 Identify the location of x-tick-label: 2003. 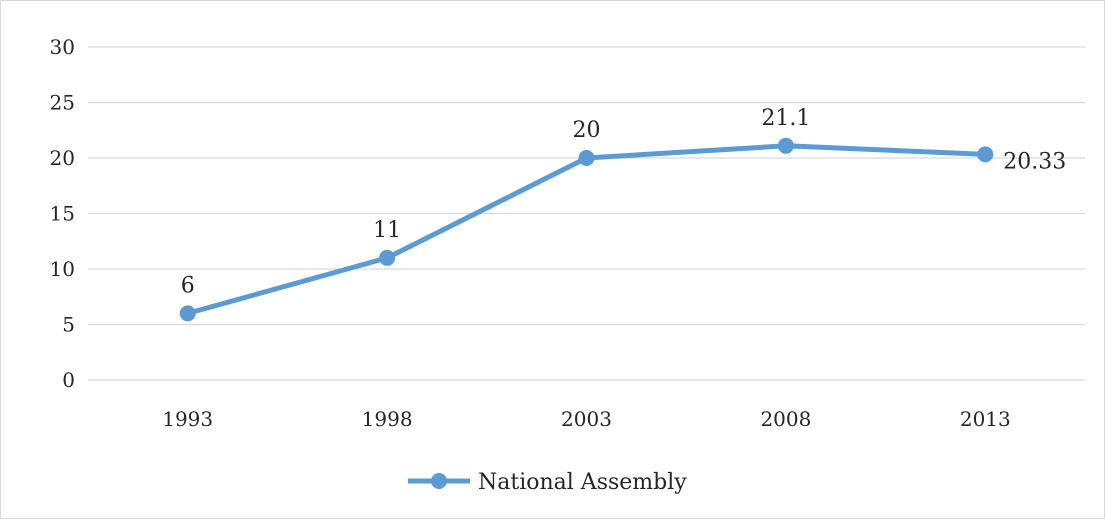
(586, 419).